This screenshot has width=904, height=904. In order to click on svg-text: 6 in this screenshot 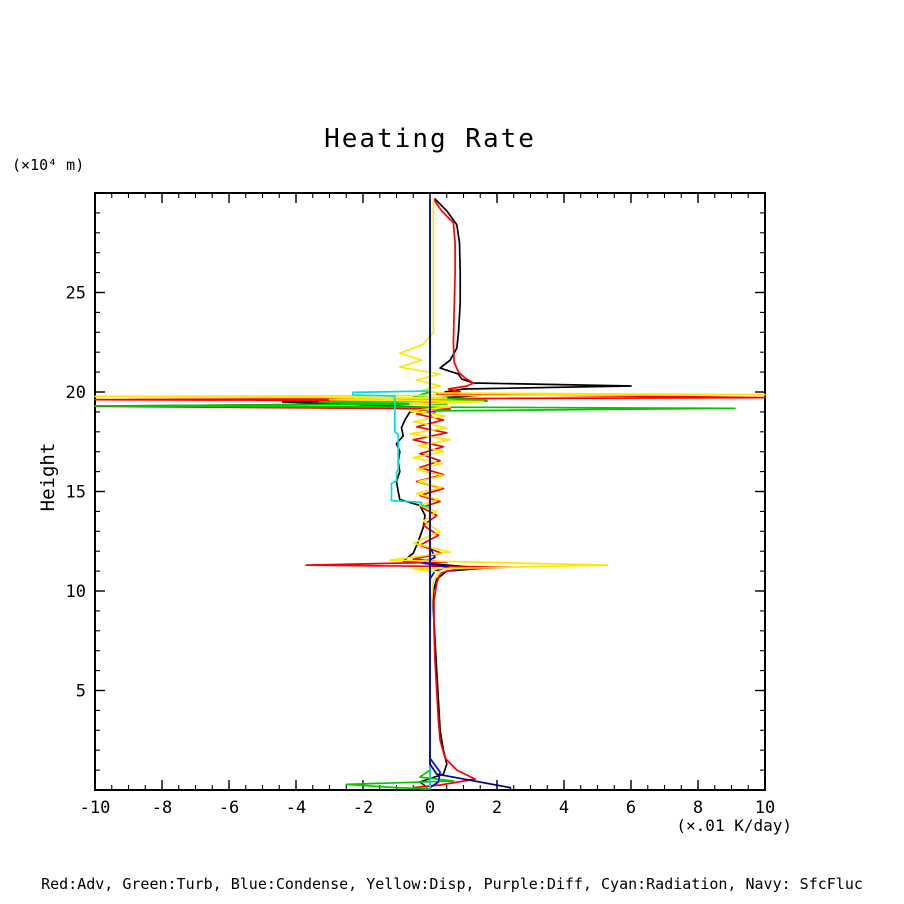, I will do `click(631, 808)`.